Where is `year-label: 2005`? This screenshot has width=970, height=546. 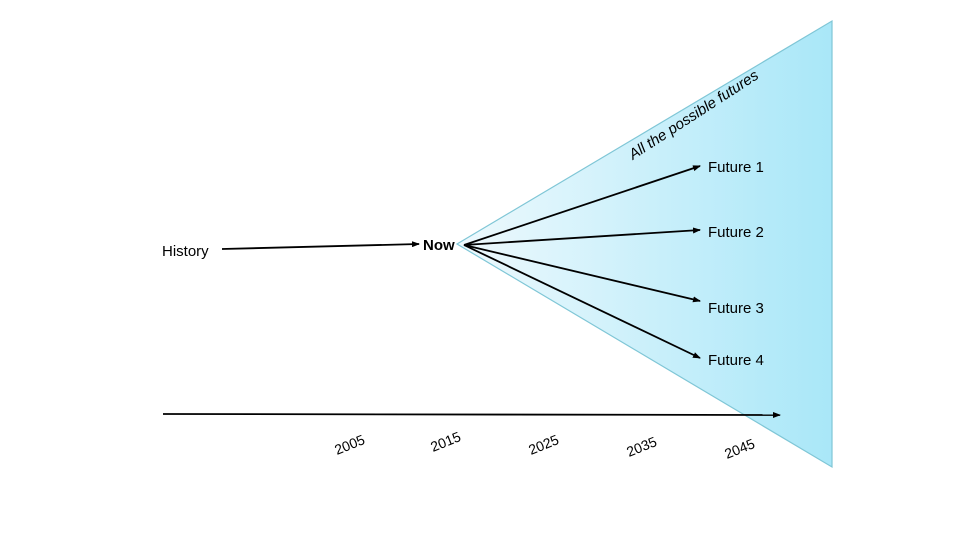
year-label: 2005 is located at coordinates (349, 444).